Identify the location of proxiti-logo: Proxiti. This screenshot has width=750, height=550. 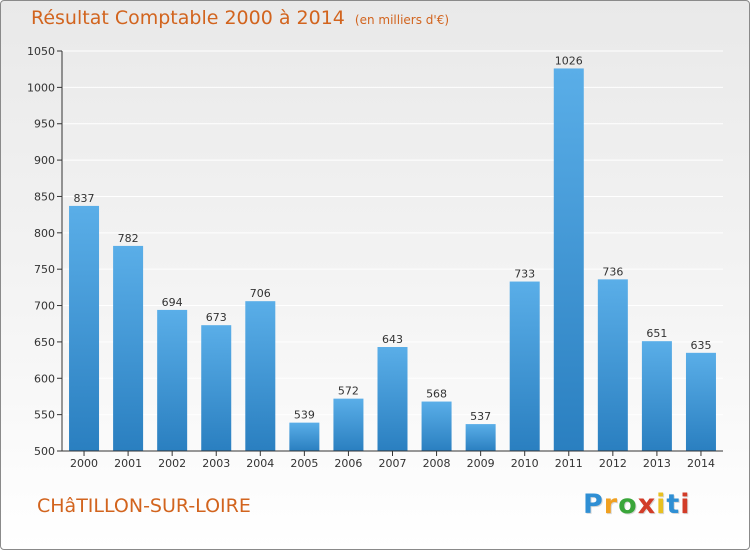
(637, 504).